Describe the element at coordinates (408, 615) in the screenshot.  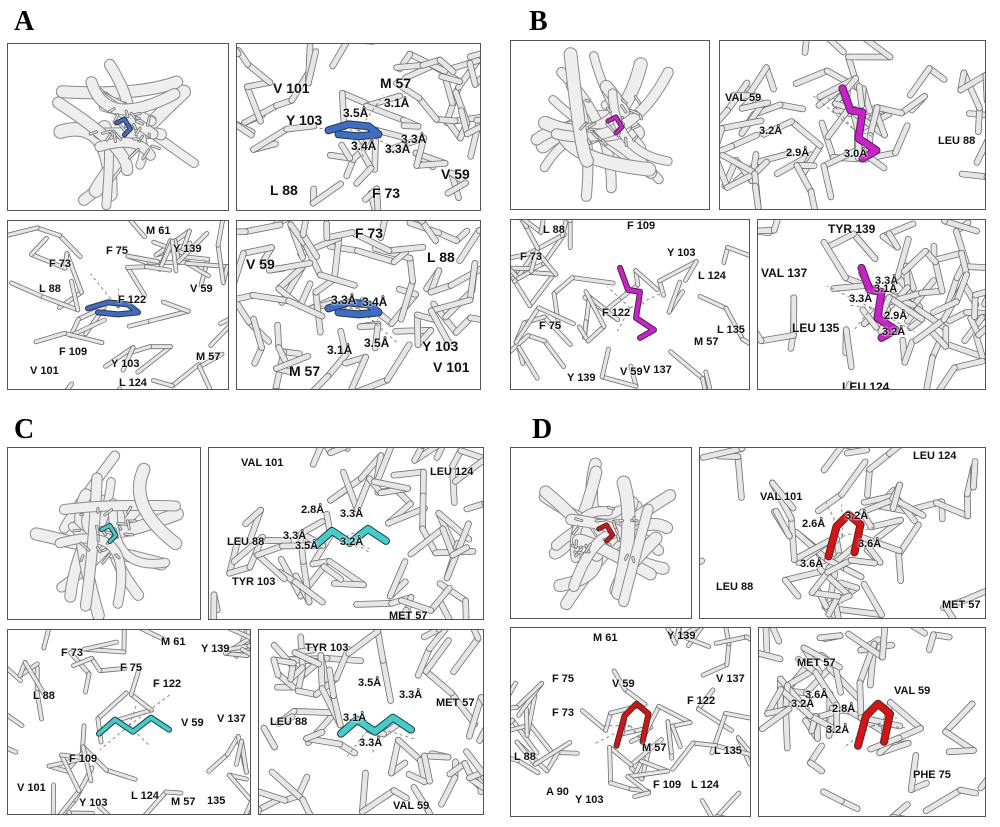
I see `residue-label: MET 57` at that location.